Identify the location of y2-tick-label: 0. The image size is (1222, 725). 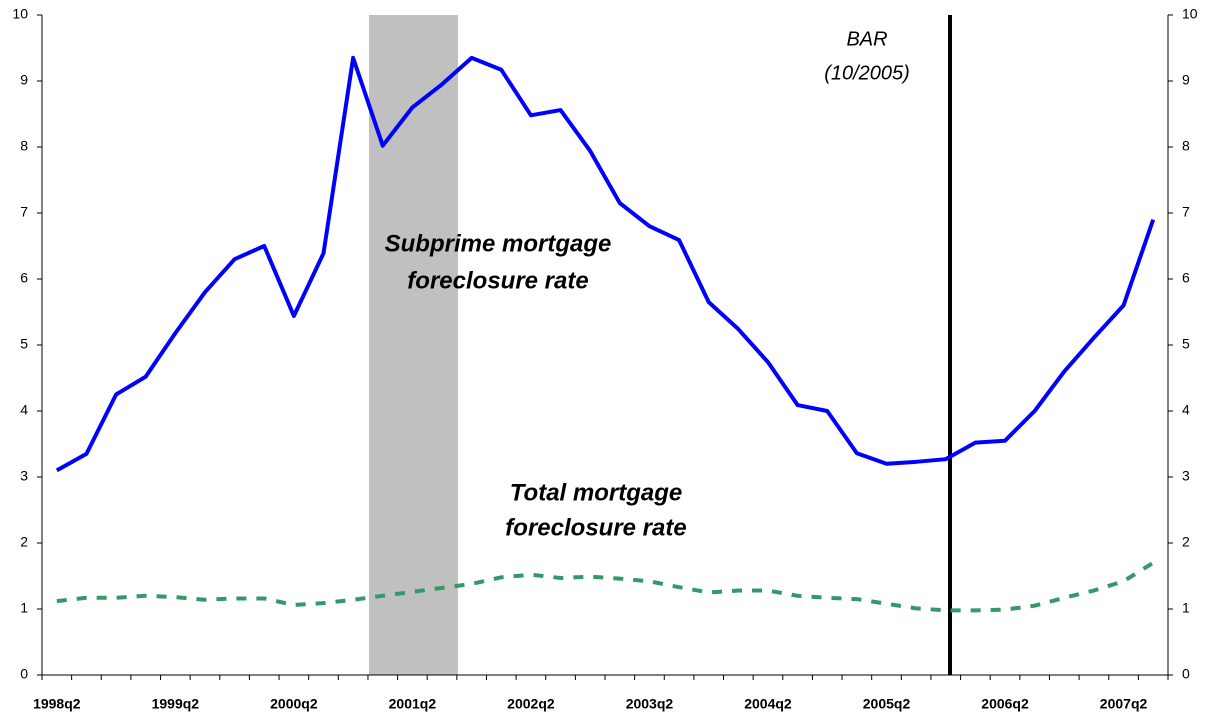
(1186, 674).